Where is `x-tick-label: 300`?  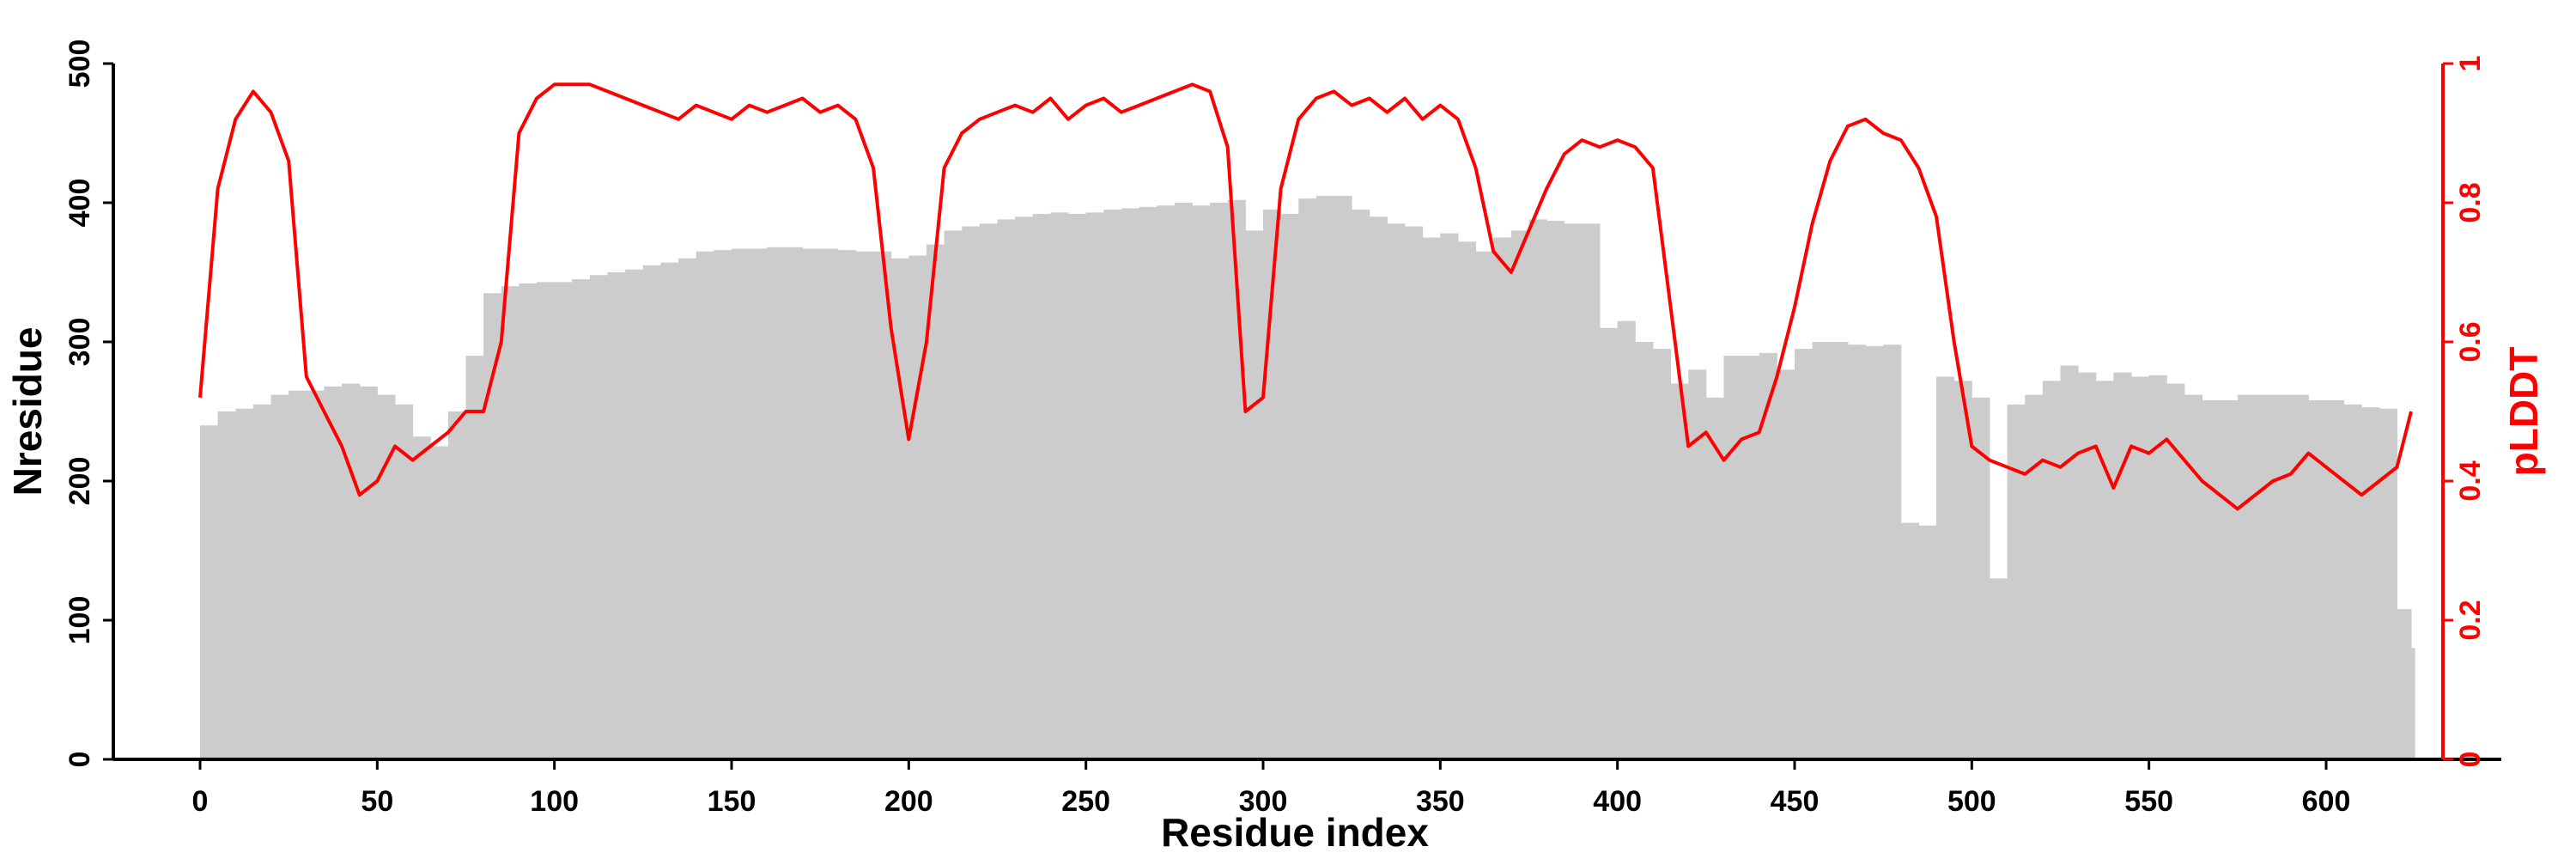 x-tick-label: 300 is located at coordinates (1263, 801).